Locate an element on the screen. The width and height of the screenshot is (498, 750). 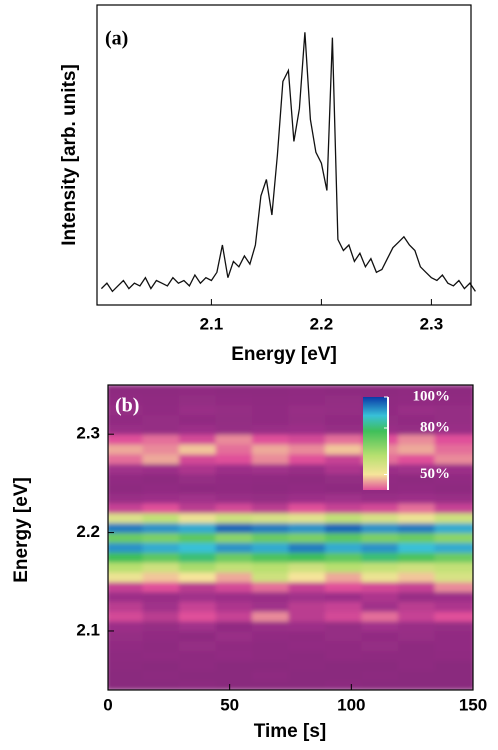
y-tick-label: 2.3 is located at coordinates (88, 433).